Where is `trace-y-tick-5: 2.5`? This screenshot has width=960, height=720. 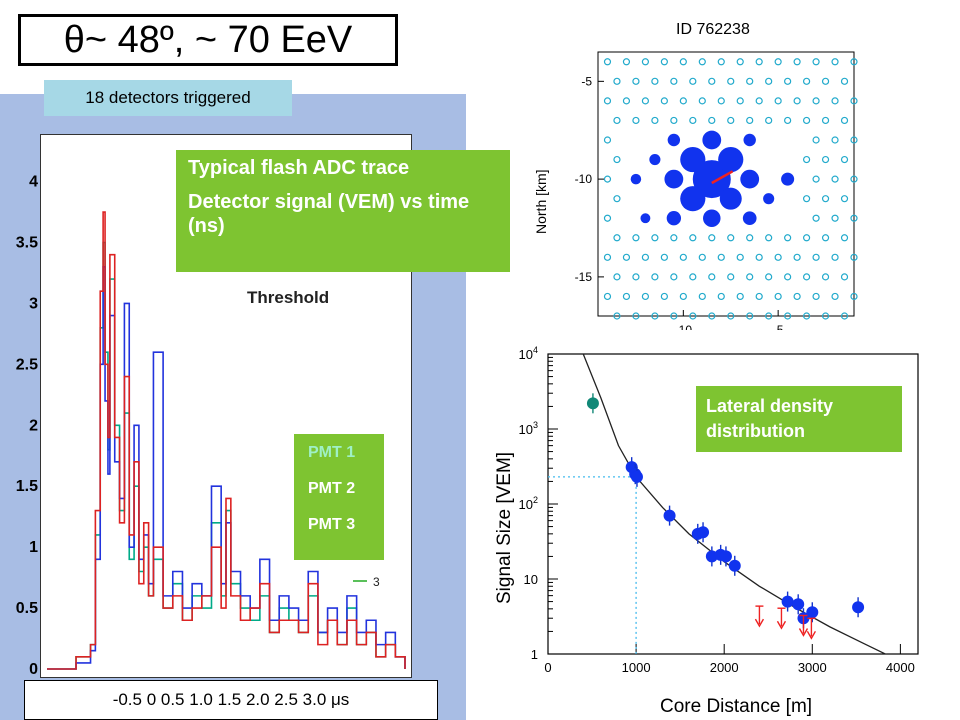
trace-y-tick-5: 2.5 is located at coordinates (27, 364).